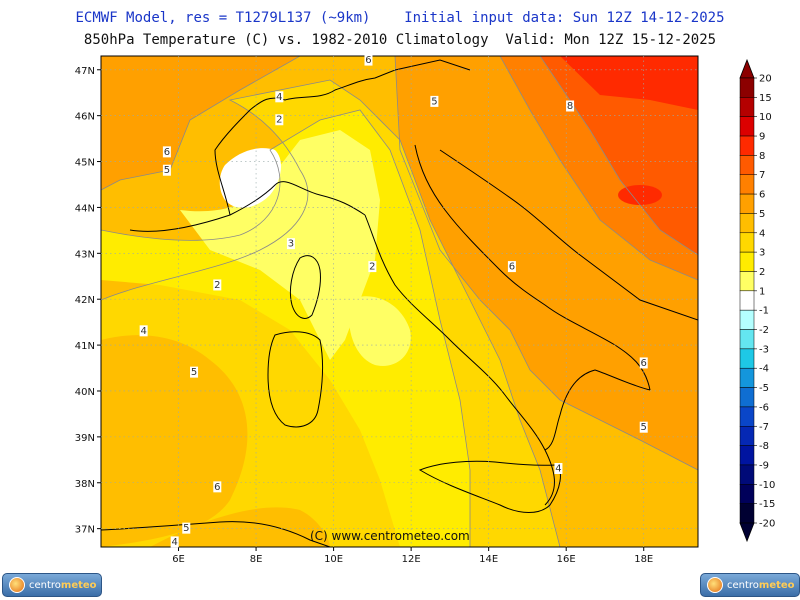  What do you see at coordinates (762, 253) in the screenshot?
I see `colorbar-label: 3` at bounding box center [762, 253].